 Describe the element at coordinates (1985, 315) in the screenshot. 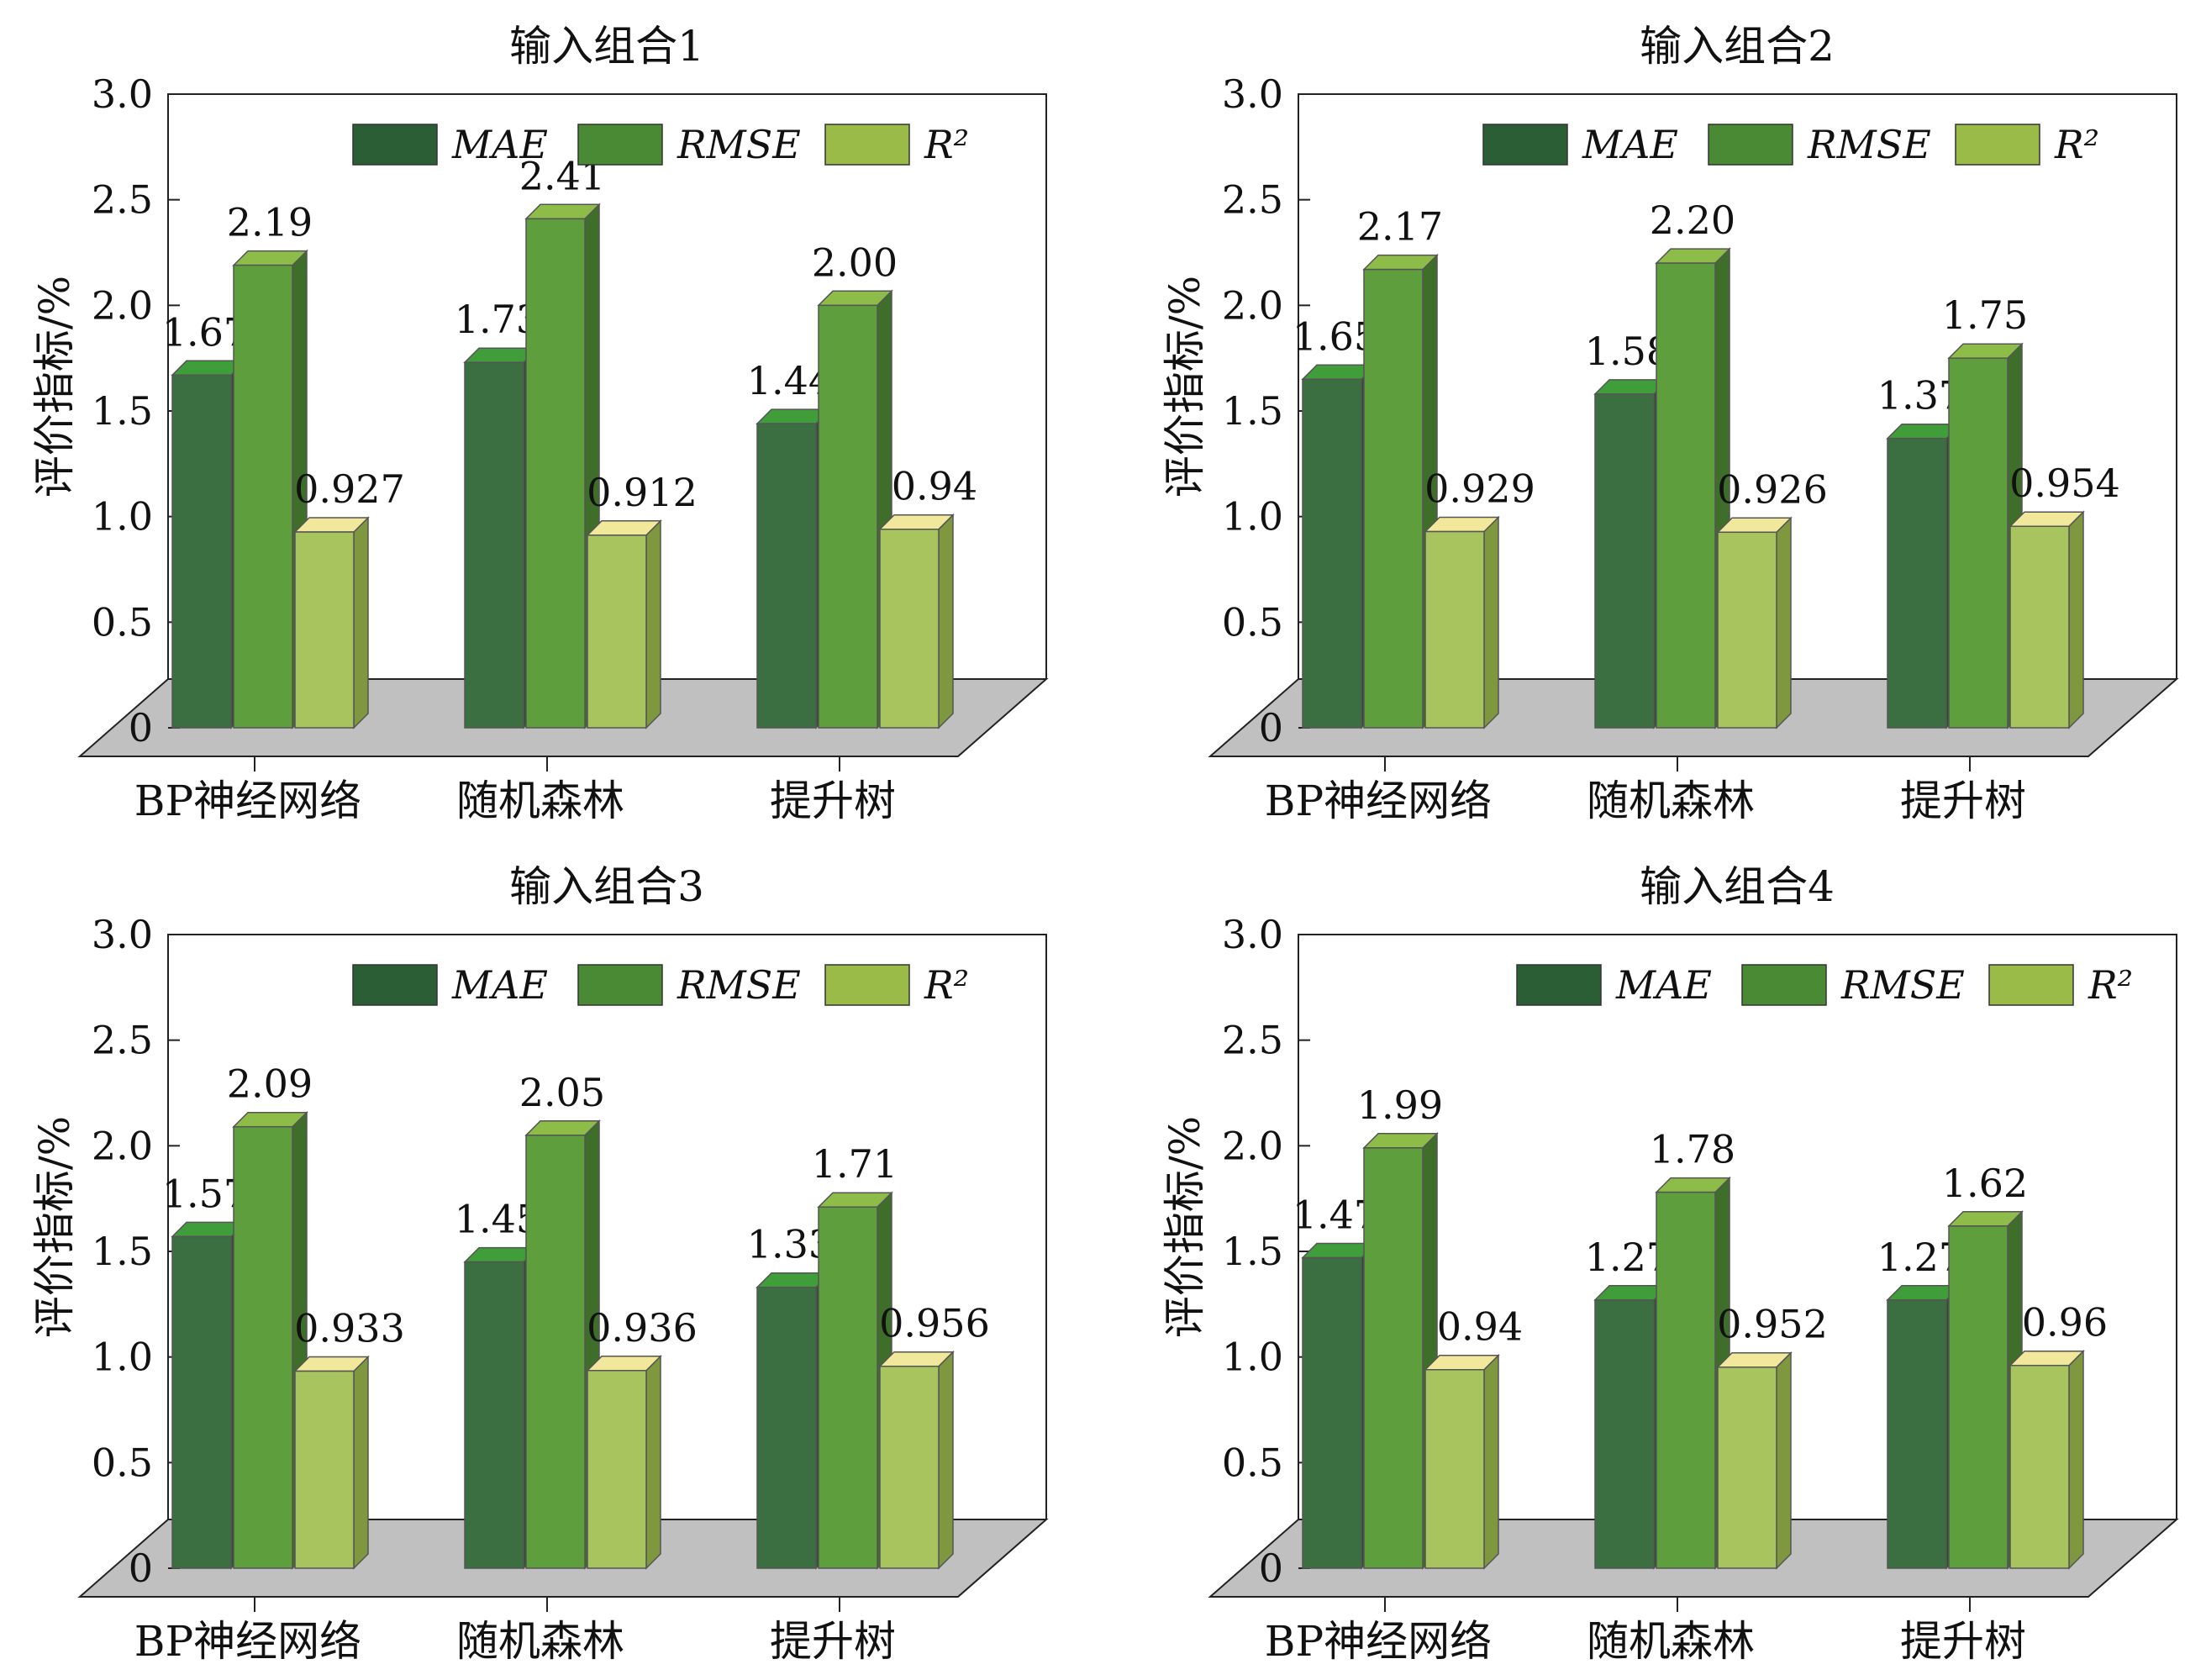

I see `data-label: 1.75` at that location.